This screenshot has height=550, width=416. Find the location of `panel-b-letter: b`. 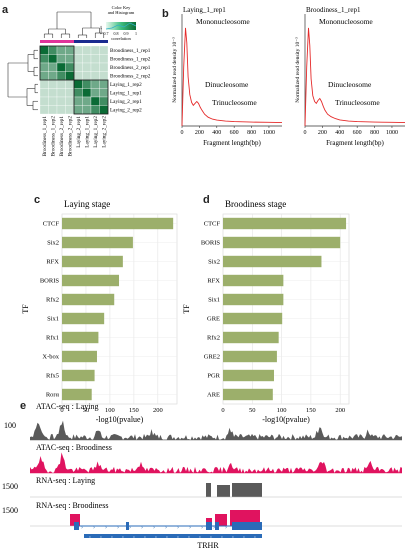

panel-b-letter: b is located at coordinates (165, 14).